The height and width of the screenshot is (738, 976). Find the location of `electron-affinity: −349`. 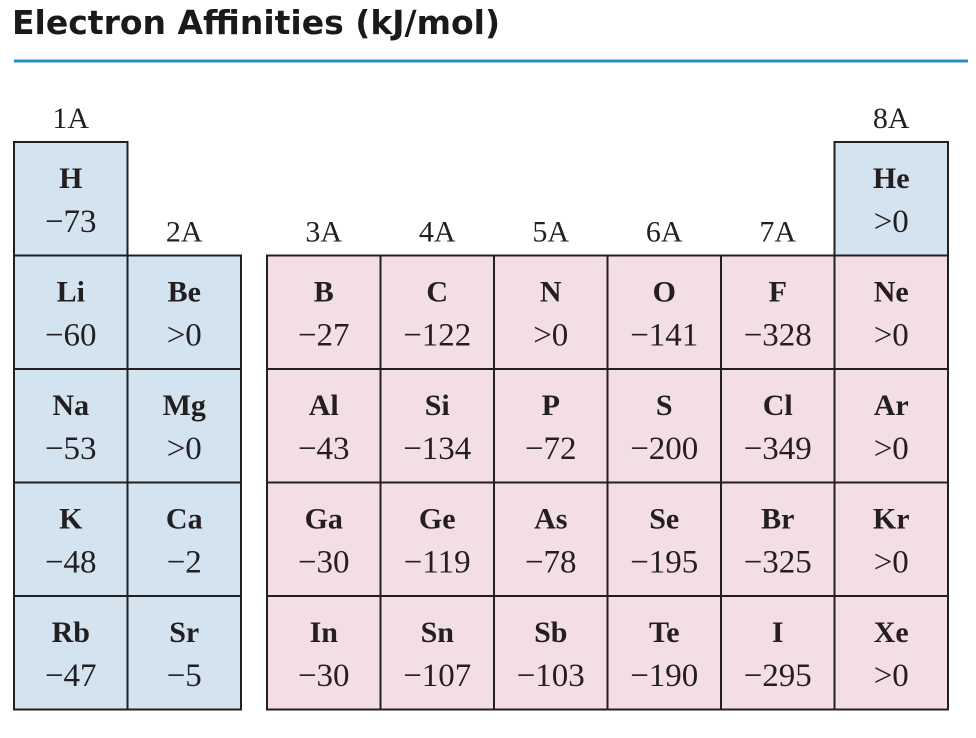

electron-affinity: −349 is located at coordinates (778, 449).